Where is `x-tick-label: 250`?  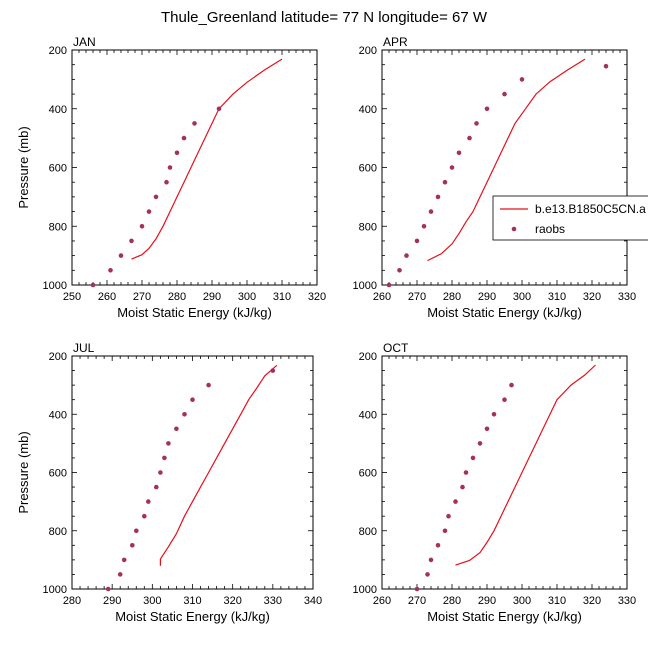
x-tick-label: 250 is located at coordinates (72, 297).